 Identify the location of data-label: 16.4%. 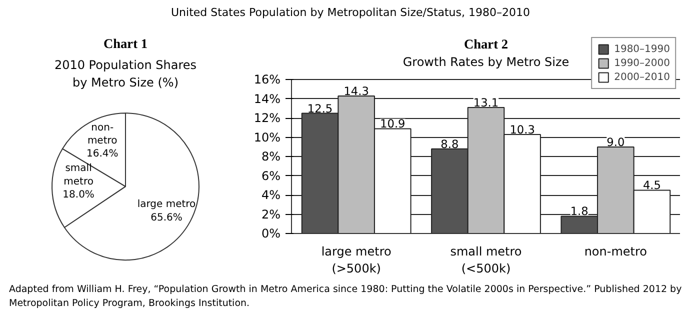
(102, 154).